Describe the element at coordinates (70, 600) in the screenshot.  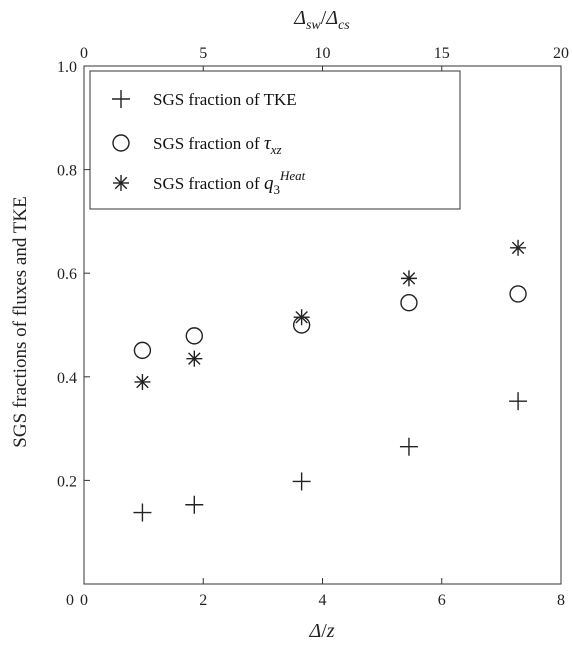
I see `origin-tick-label: 0` at that location.